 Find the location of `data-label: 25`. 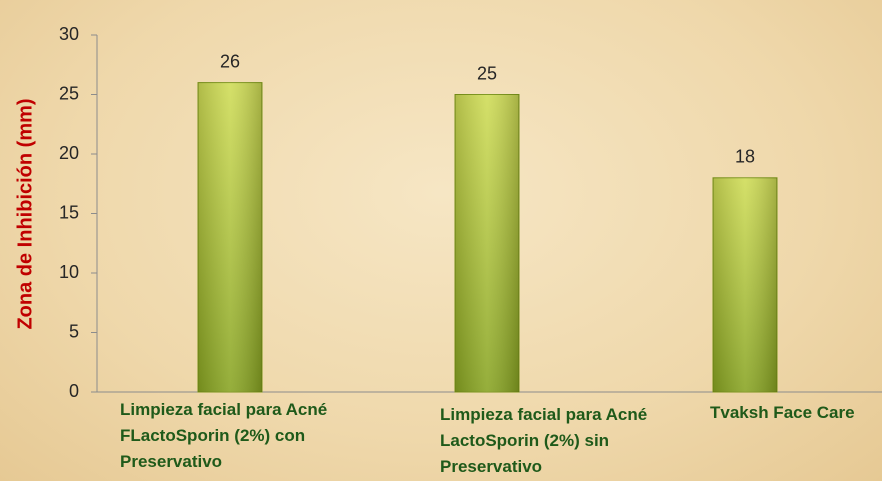

data-label: 25 is located at coordinates (487, 73).